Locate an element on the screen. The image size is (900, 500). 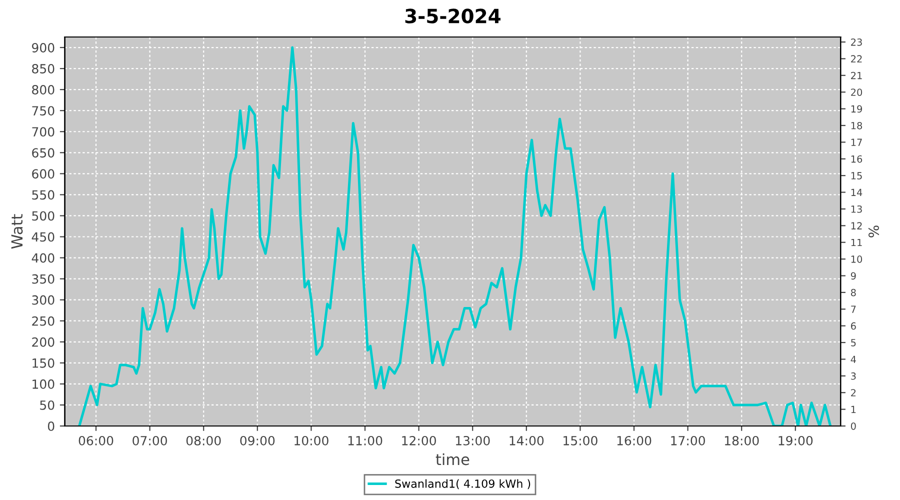
x-axis-title: time is located at coordinates (453, 459).